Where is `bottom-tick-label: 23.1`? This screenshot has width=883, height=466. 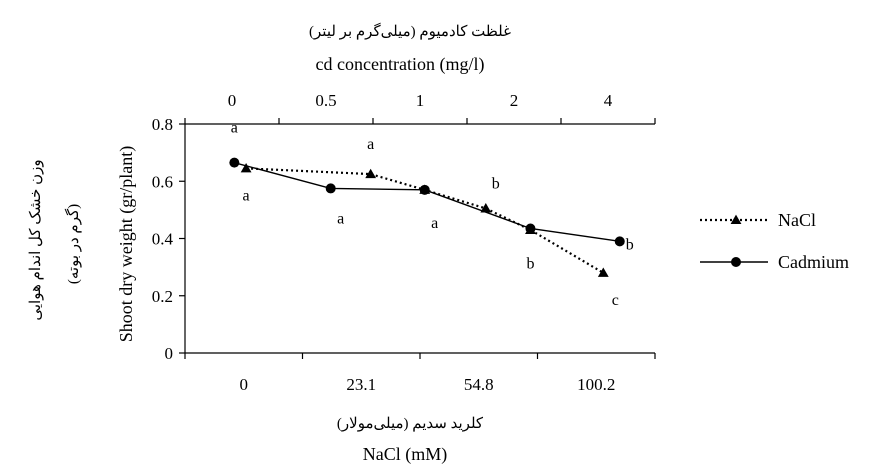
bottom-tick-label: 23.1 is located at coordinates (361, 384).